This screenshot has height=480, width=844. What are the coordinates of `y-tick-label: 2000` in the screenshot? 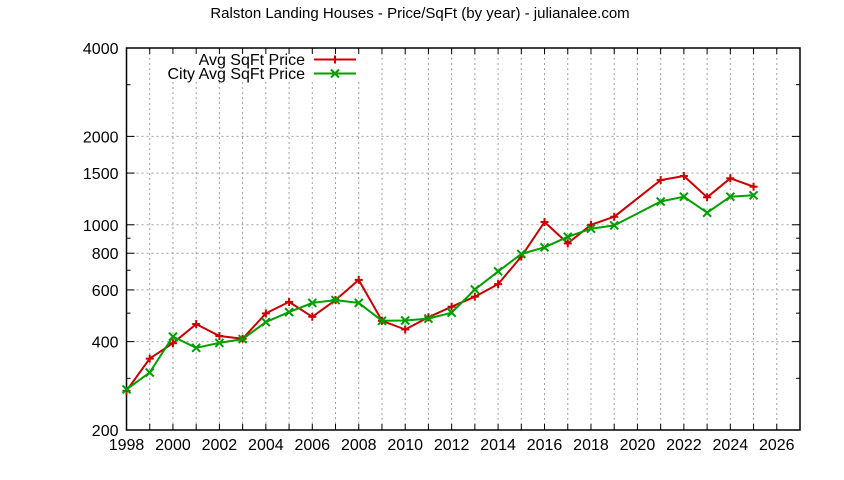 It's located at (101, 137).